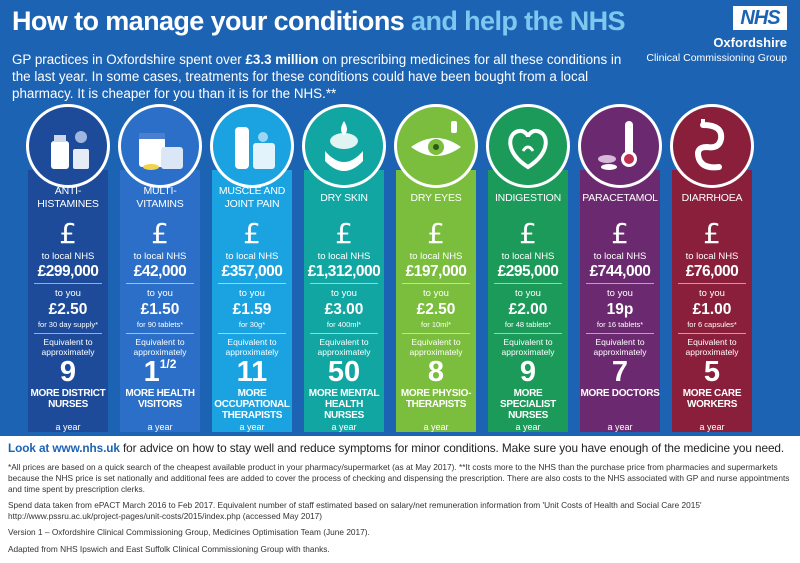 This screenshot has height=563, width=800. What do you see at coordinates (68, 324) in the screenshot?
I see `pack-size: for 30 day supply*` at bounding box center [68, 324].